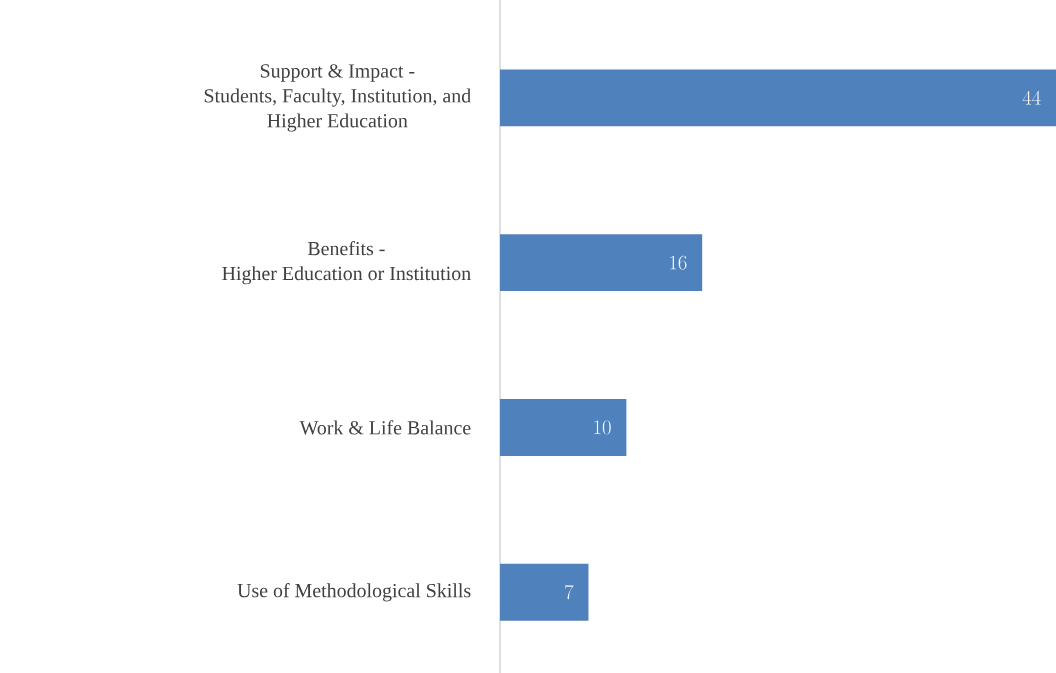  Describe the element at coordinates (354, 592) in the screenshot. I see `y-tick-label: Use of Methodological Skills` at that location.